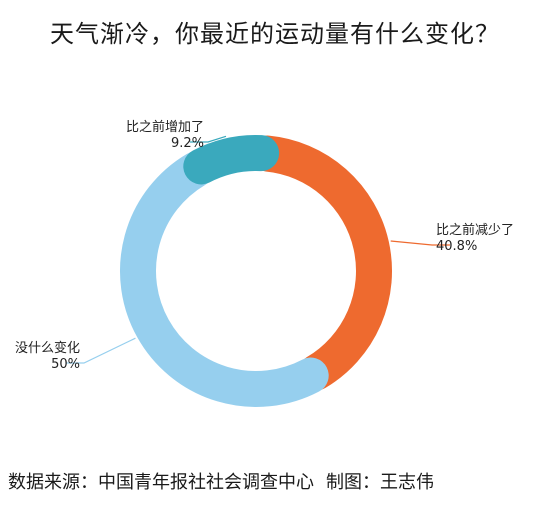 The image size is (550, 507). What do you see at coordinates (165, 127) in the screenshot?
I see `slice-label: 比之前增加了` at bounding box center [165, 127].